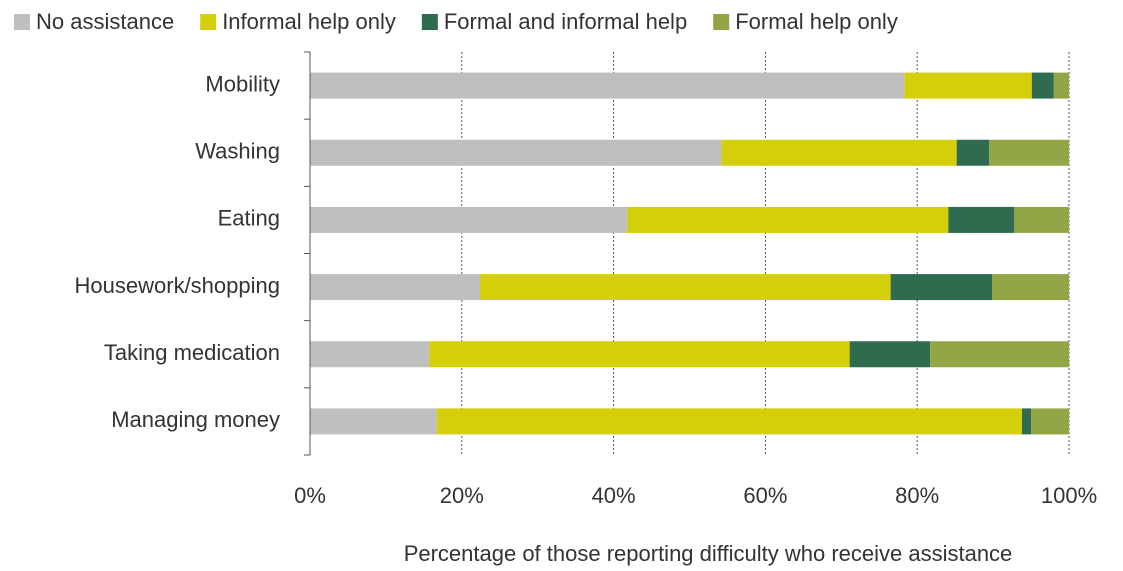  I want to click on x-tick-label: 100%, so click(1069, 495).